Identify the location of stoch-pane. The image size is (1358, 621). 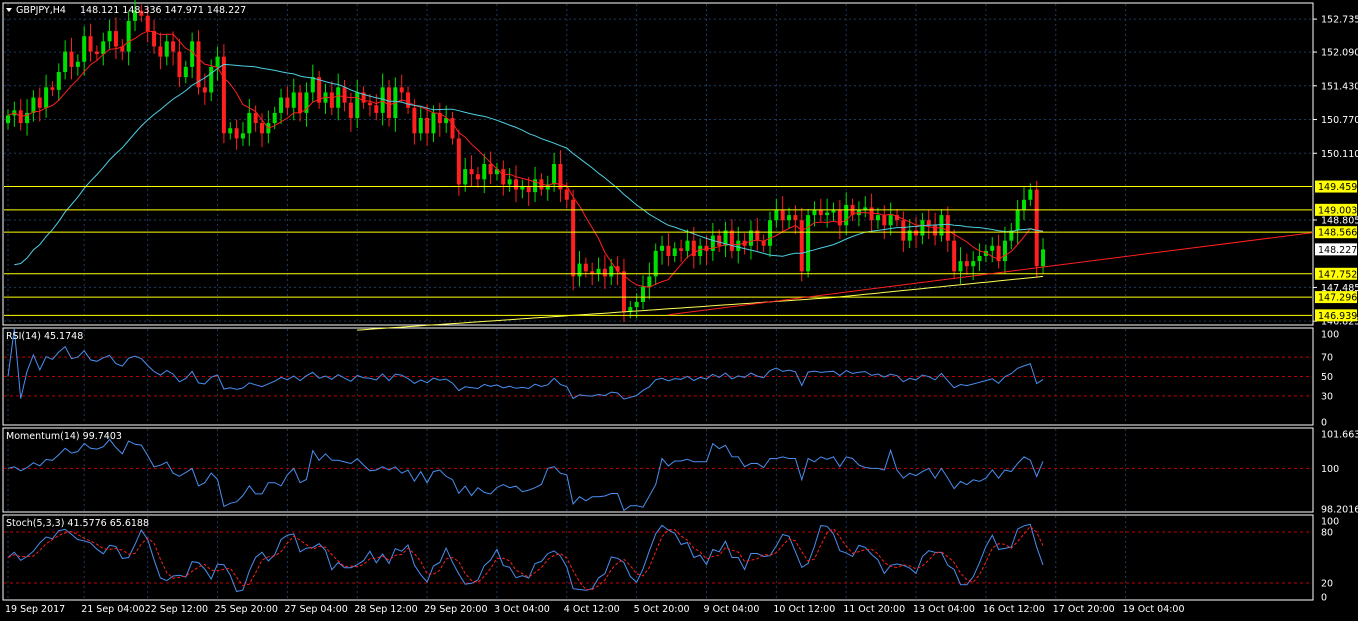
(658, 558).